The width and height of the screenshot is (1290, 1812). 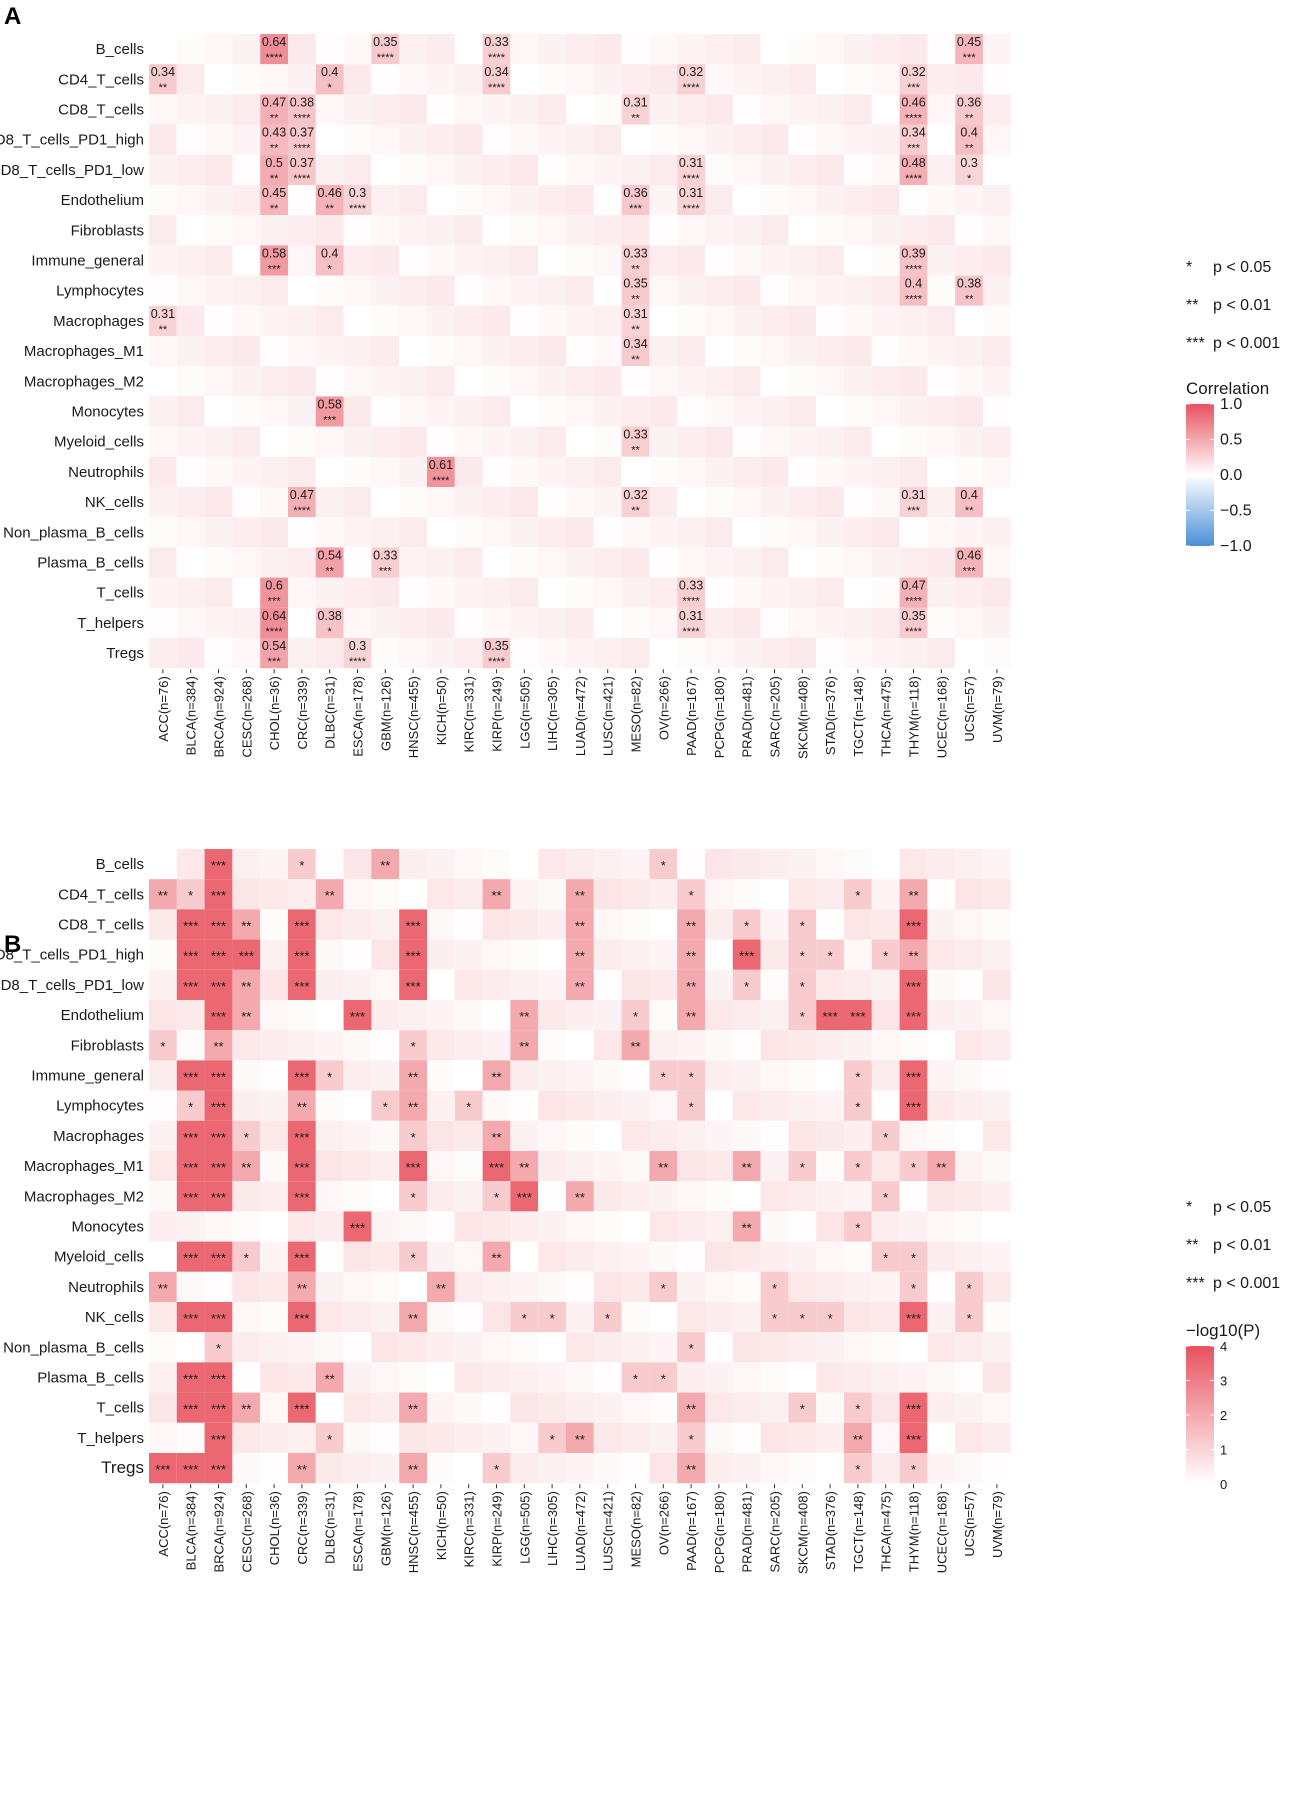 What do you see at coordinates (357, 381) in the screenshot?
I see `heatmap-cell-a-macrophages-m2-esca` at bounding box center [357, 381].